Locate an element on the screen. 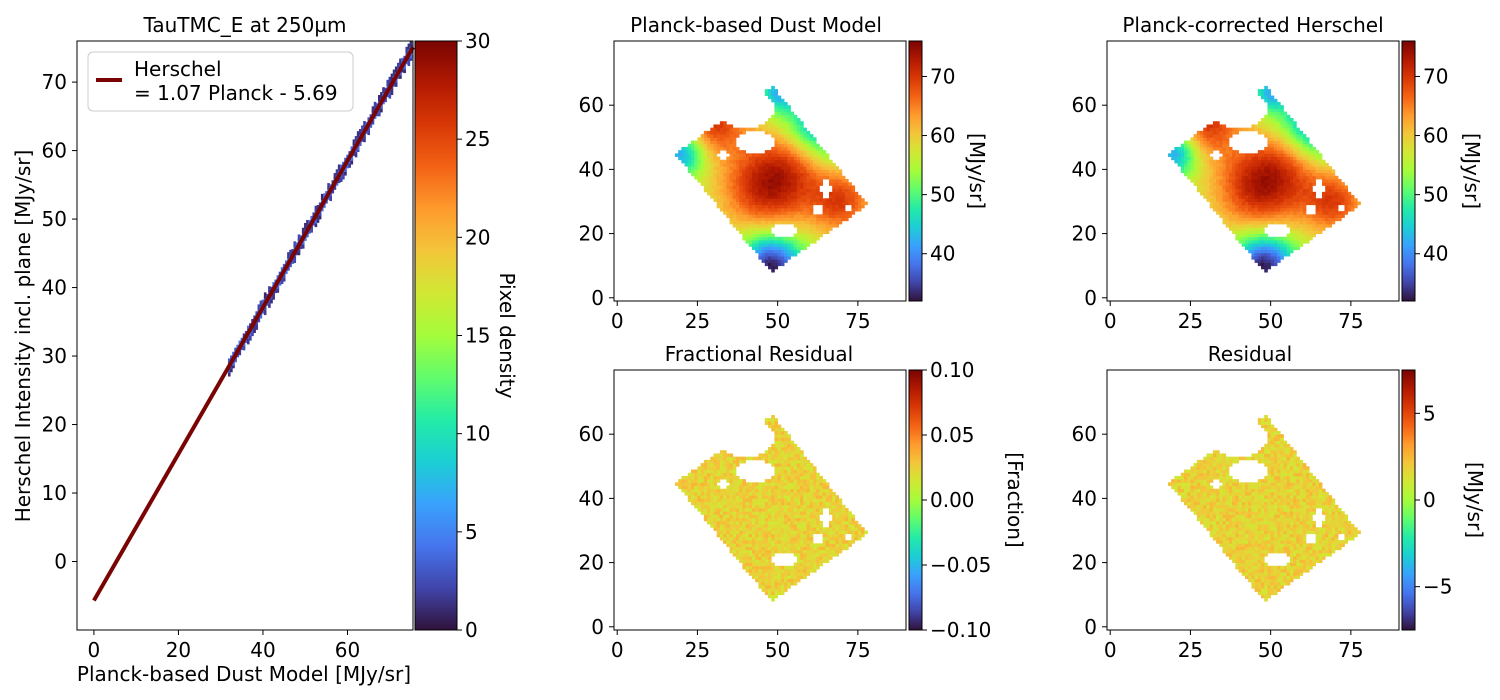 The width and height of the screenshot is (1500, 700). y-tick-label: 60 is located at coordinates (591, 105).